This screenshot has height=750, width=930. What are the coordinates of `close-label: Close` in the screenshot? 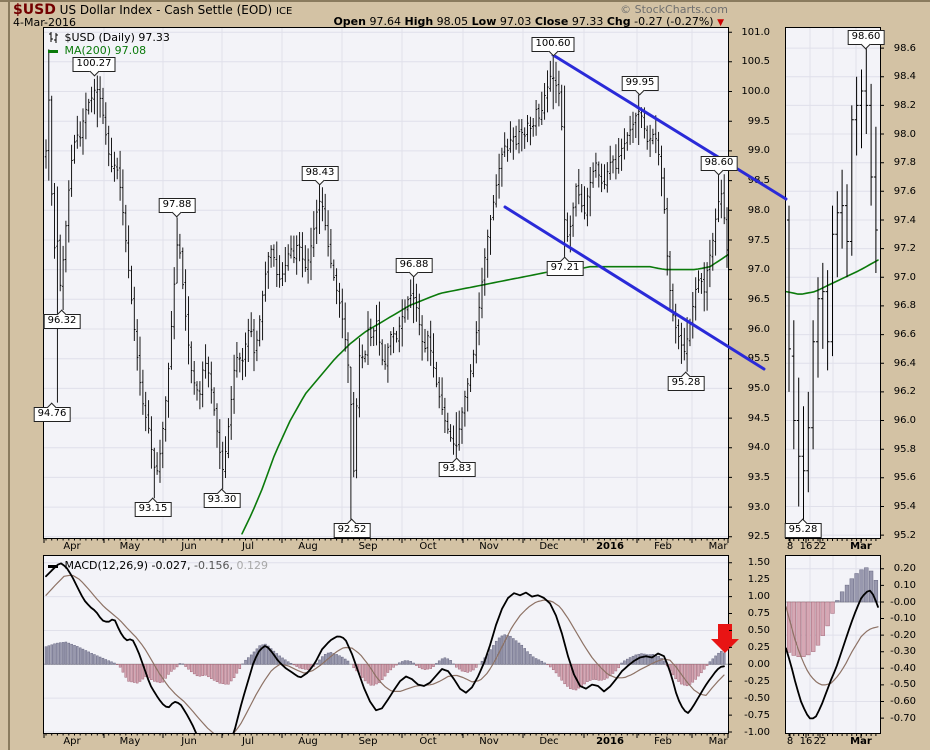 It's located at (551, 21).